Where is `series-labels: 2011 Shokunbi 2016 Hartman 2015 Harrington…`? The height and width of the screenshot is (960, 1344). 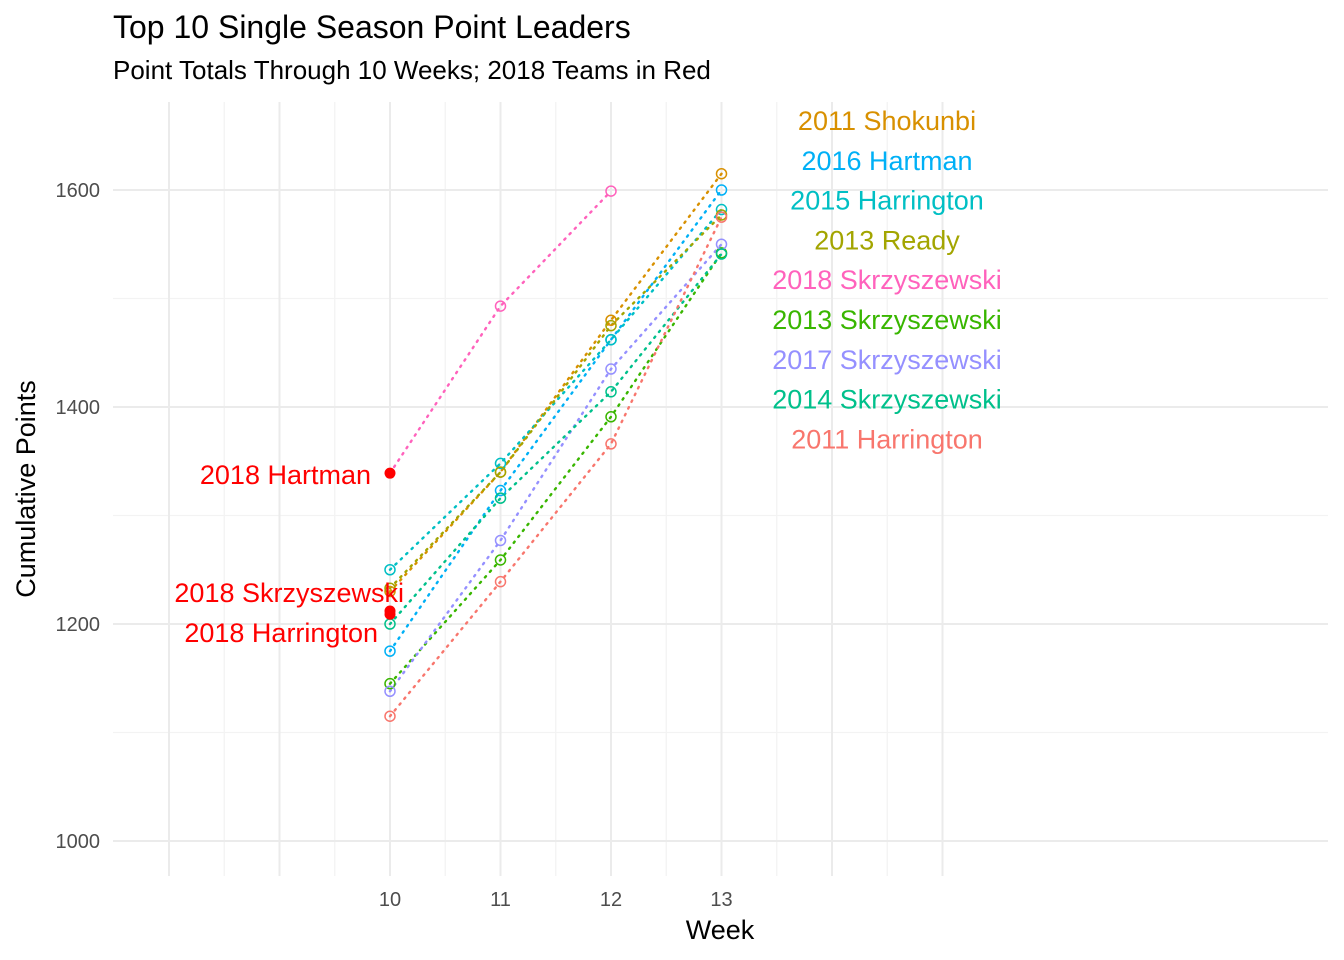 series-labels: 2011 Shokunbi 2016 Hartman 2015 Harrington… is located at coordinates (887, 280).